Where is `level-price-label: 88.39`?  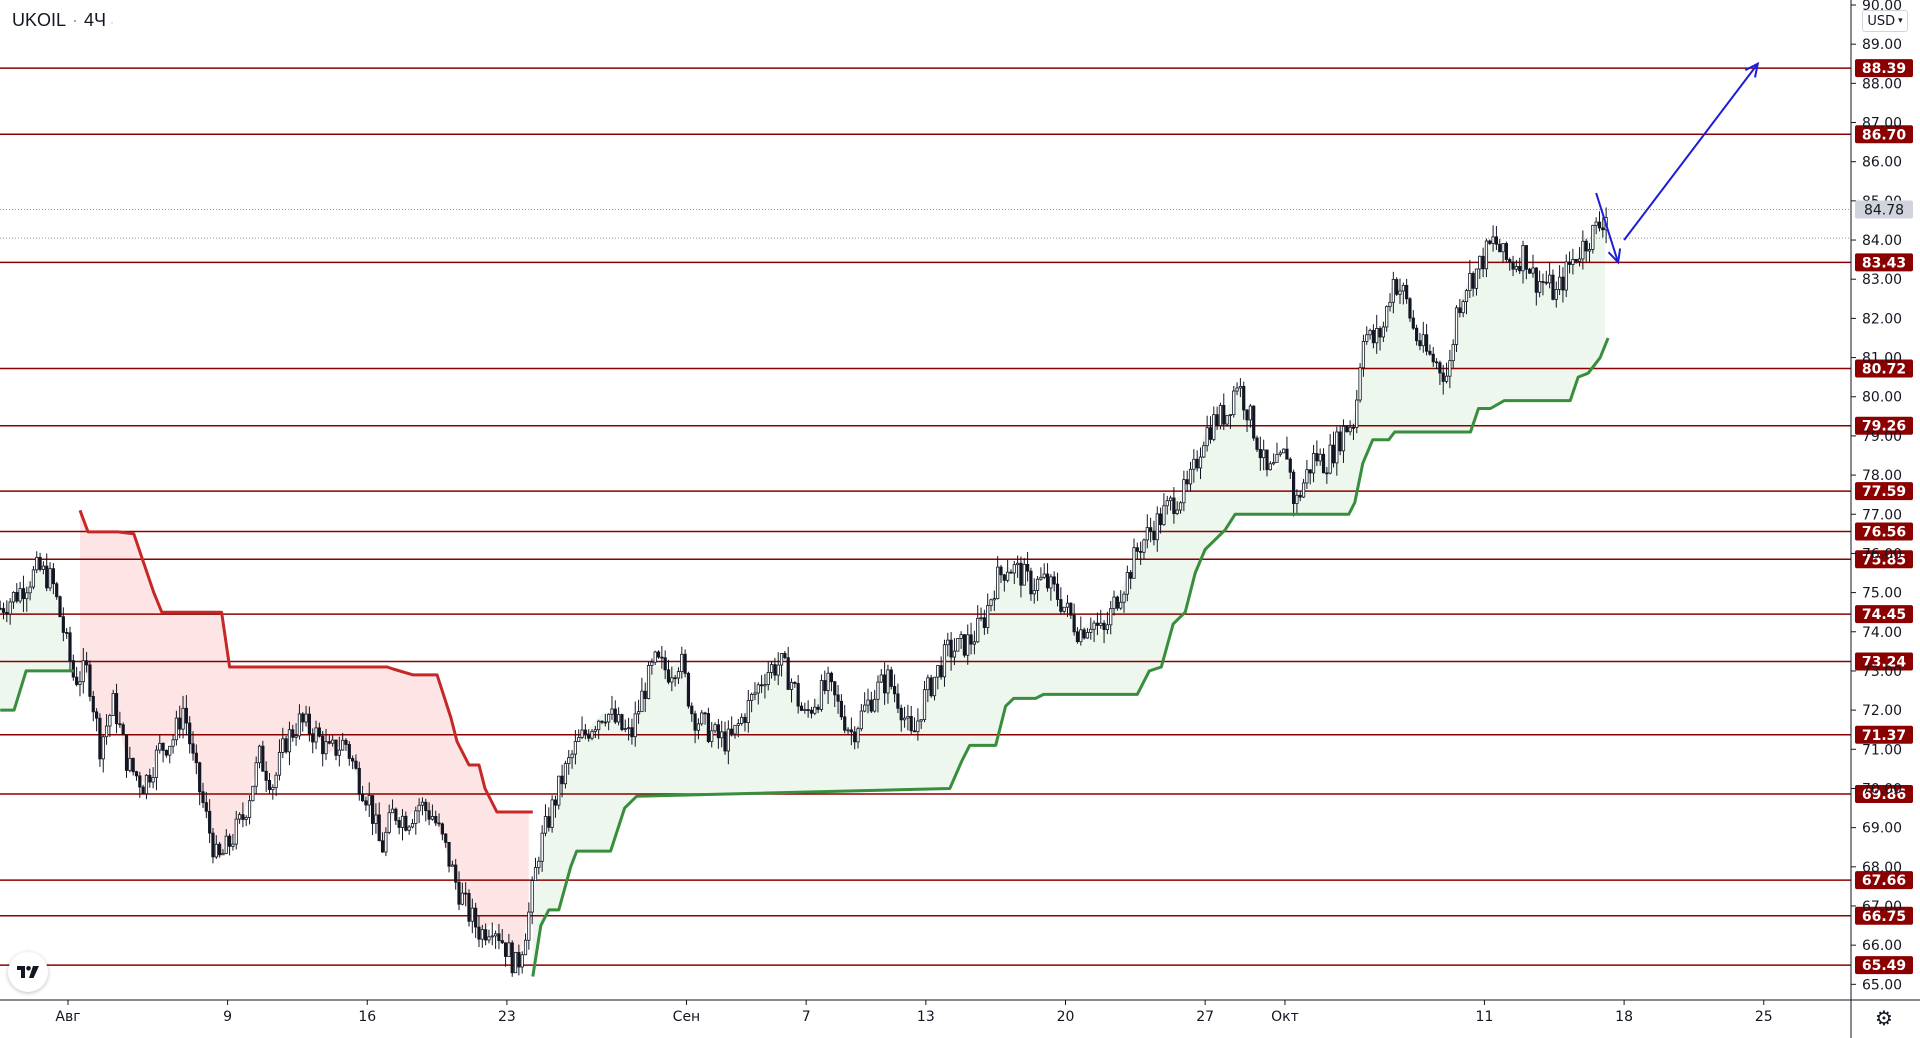
level-price-label: 88.39 is located at coordinates (1884, 68).